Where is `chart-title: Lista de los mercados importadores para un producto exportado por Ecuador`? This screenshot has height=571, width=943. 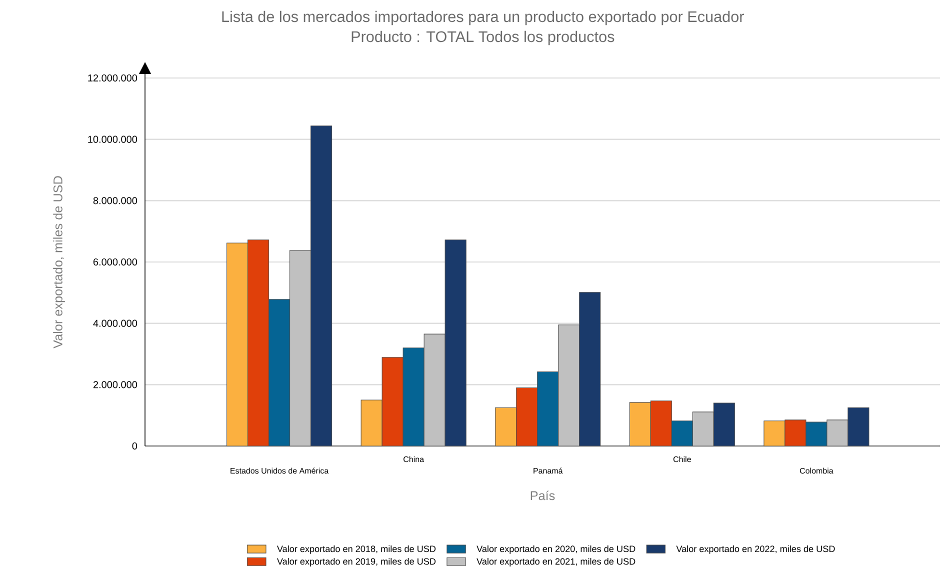 chart-title: Lista de los mercados importadores para un producto exportado por Ecuador is located at coordinates (483, 18).